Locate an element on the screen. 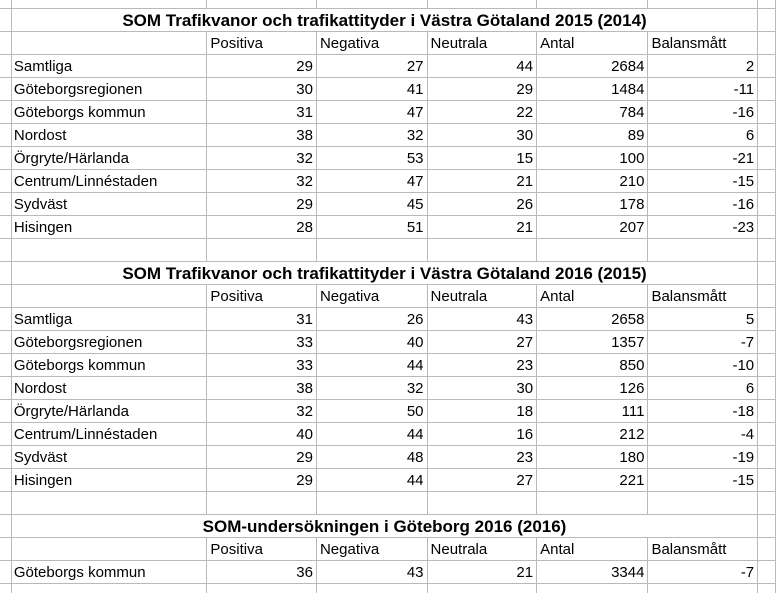  row-label: Samtliga is located at coordinates (109, 66).